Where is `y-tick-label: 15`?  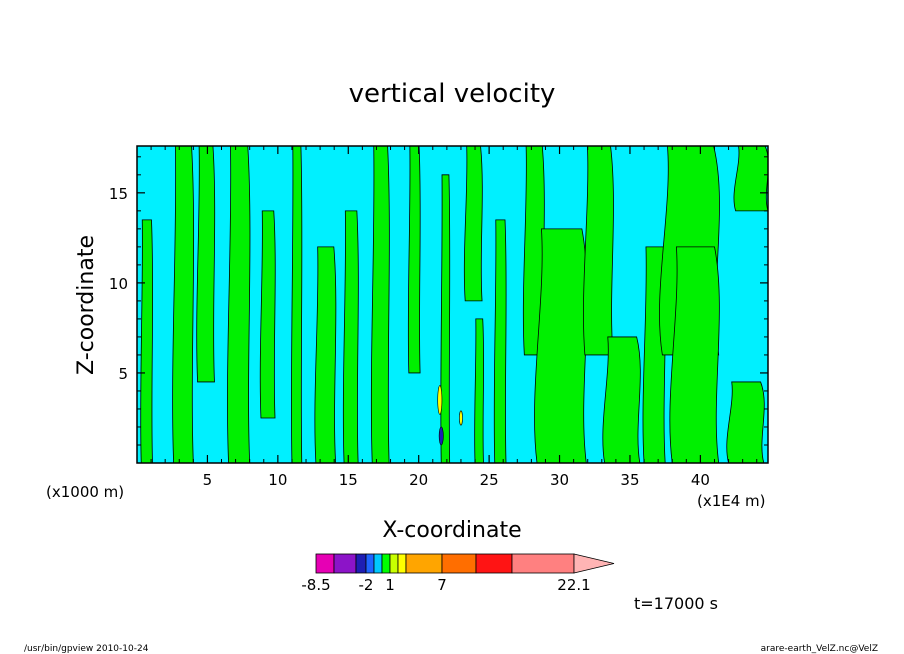
y-tick-label: 15 is located at coordinates (118, 194).